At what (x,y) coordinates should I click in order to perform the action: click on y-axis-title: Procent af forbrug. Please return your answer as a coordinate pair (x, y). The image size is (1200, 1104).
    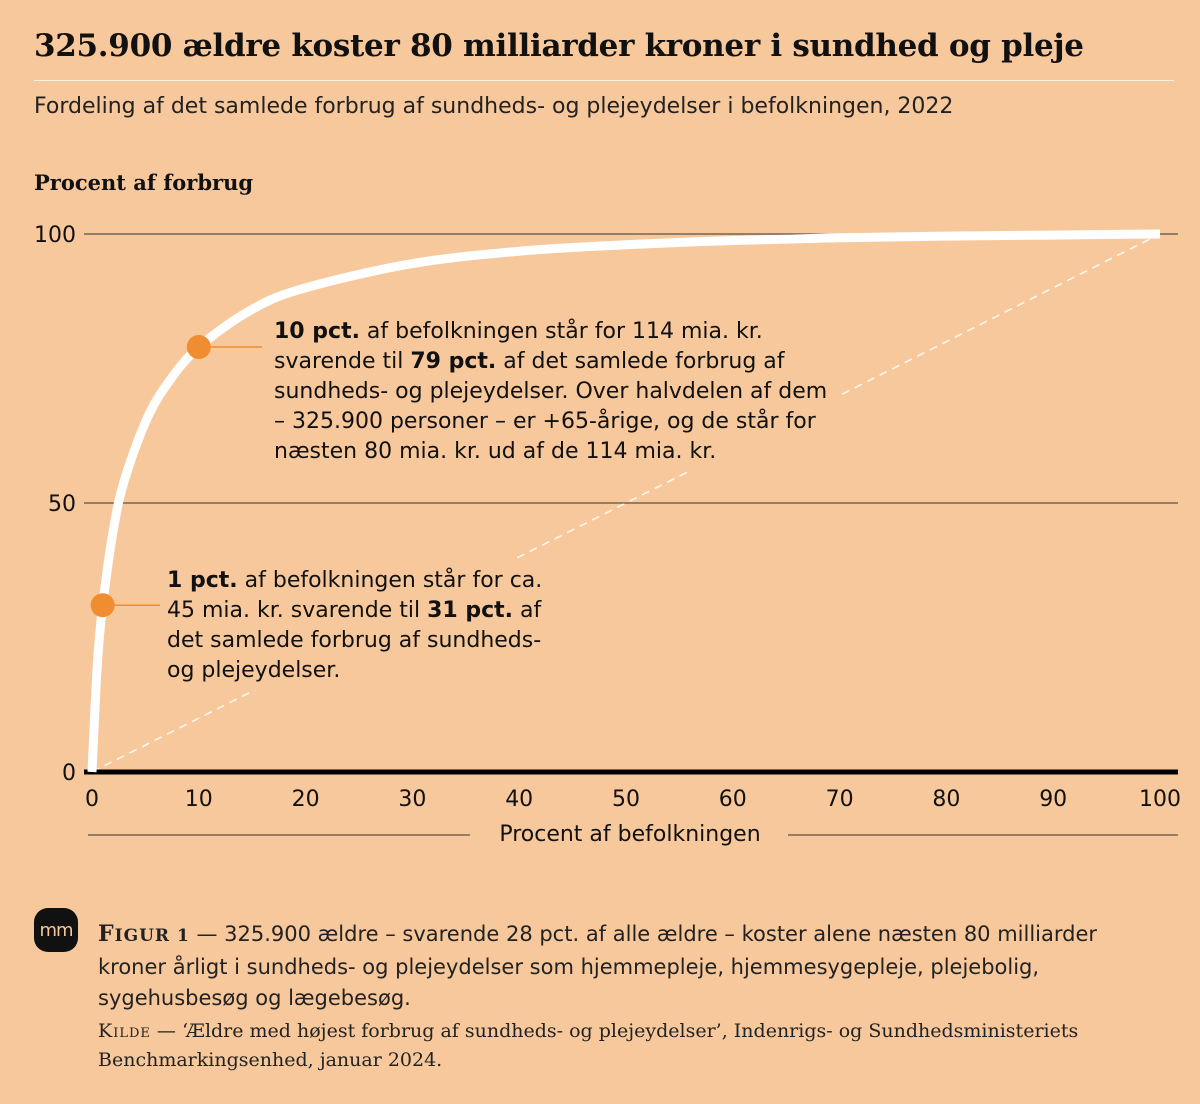
    Looking at the image, I should click on (144, 182).